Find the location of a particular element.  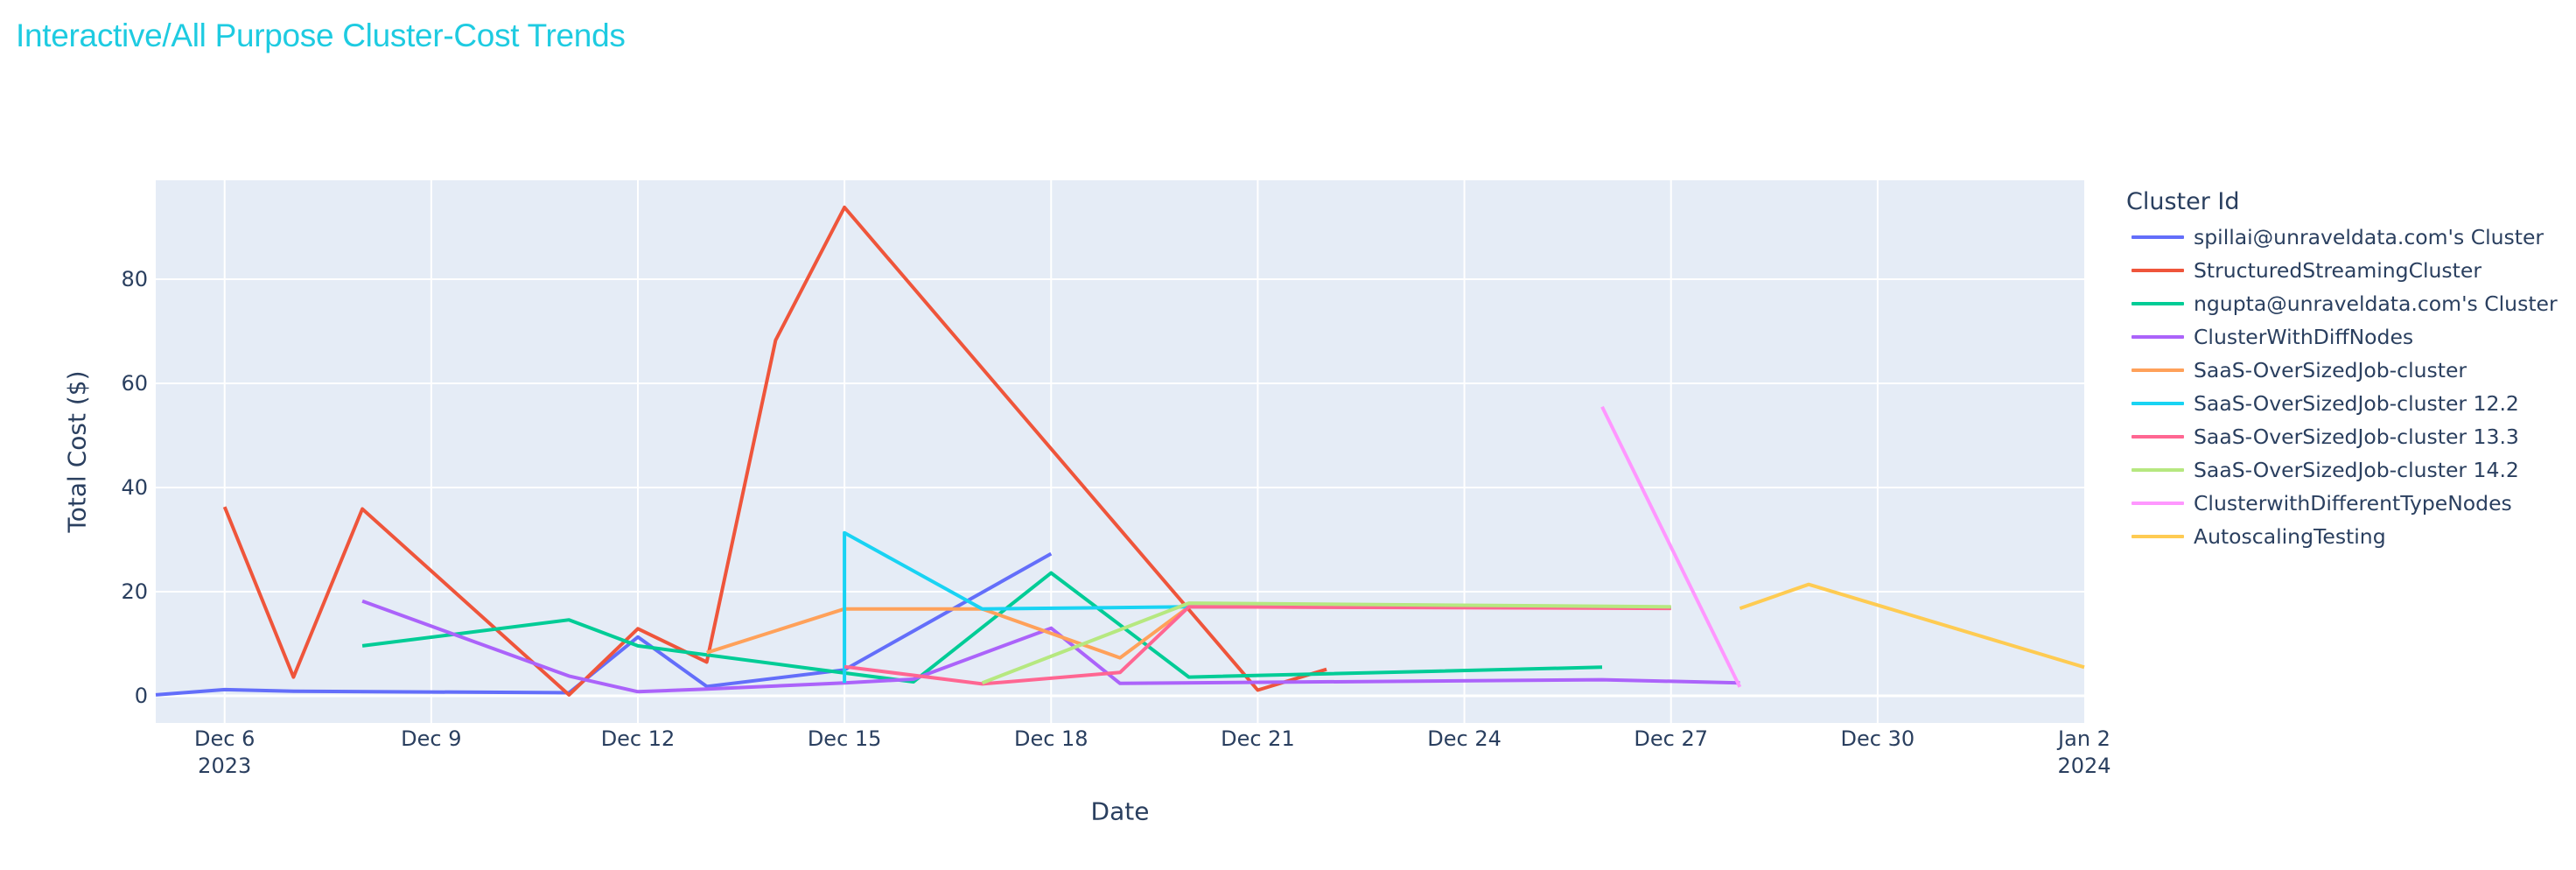

legend-item: ngupta@unraveldata.com's Cluster is located at coordinates (2342, 303).